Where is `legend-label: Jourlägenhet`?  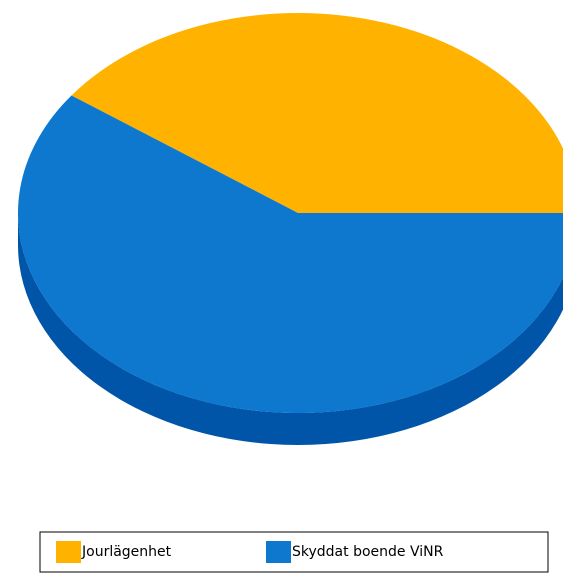 legend-label: Jourlägenhet is located at coordinates (126, 552).